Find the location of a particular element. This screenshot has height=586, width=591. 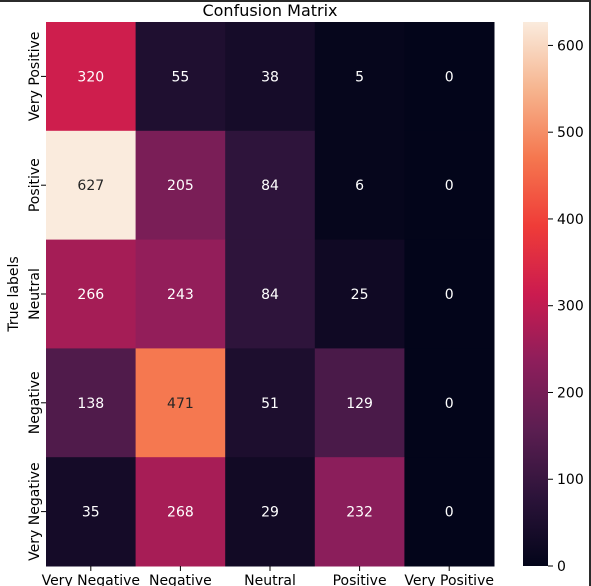

heatmap-cell-label: 627 is located at coordinates (90, 186).